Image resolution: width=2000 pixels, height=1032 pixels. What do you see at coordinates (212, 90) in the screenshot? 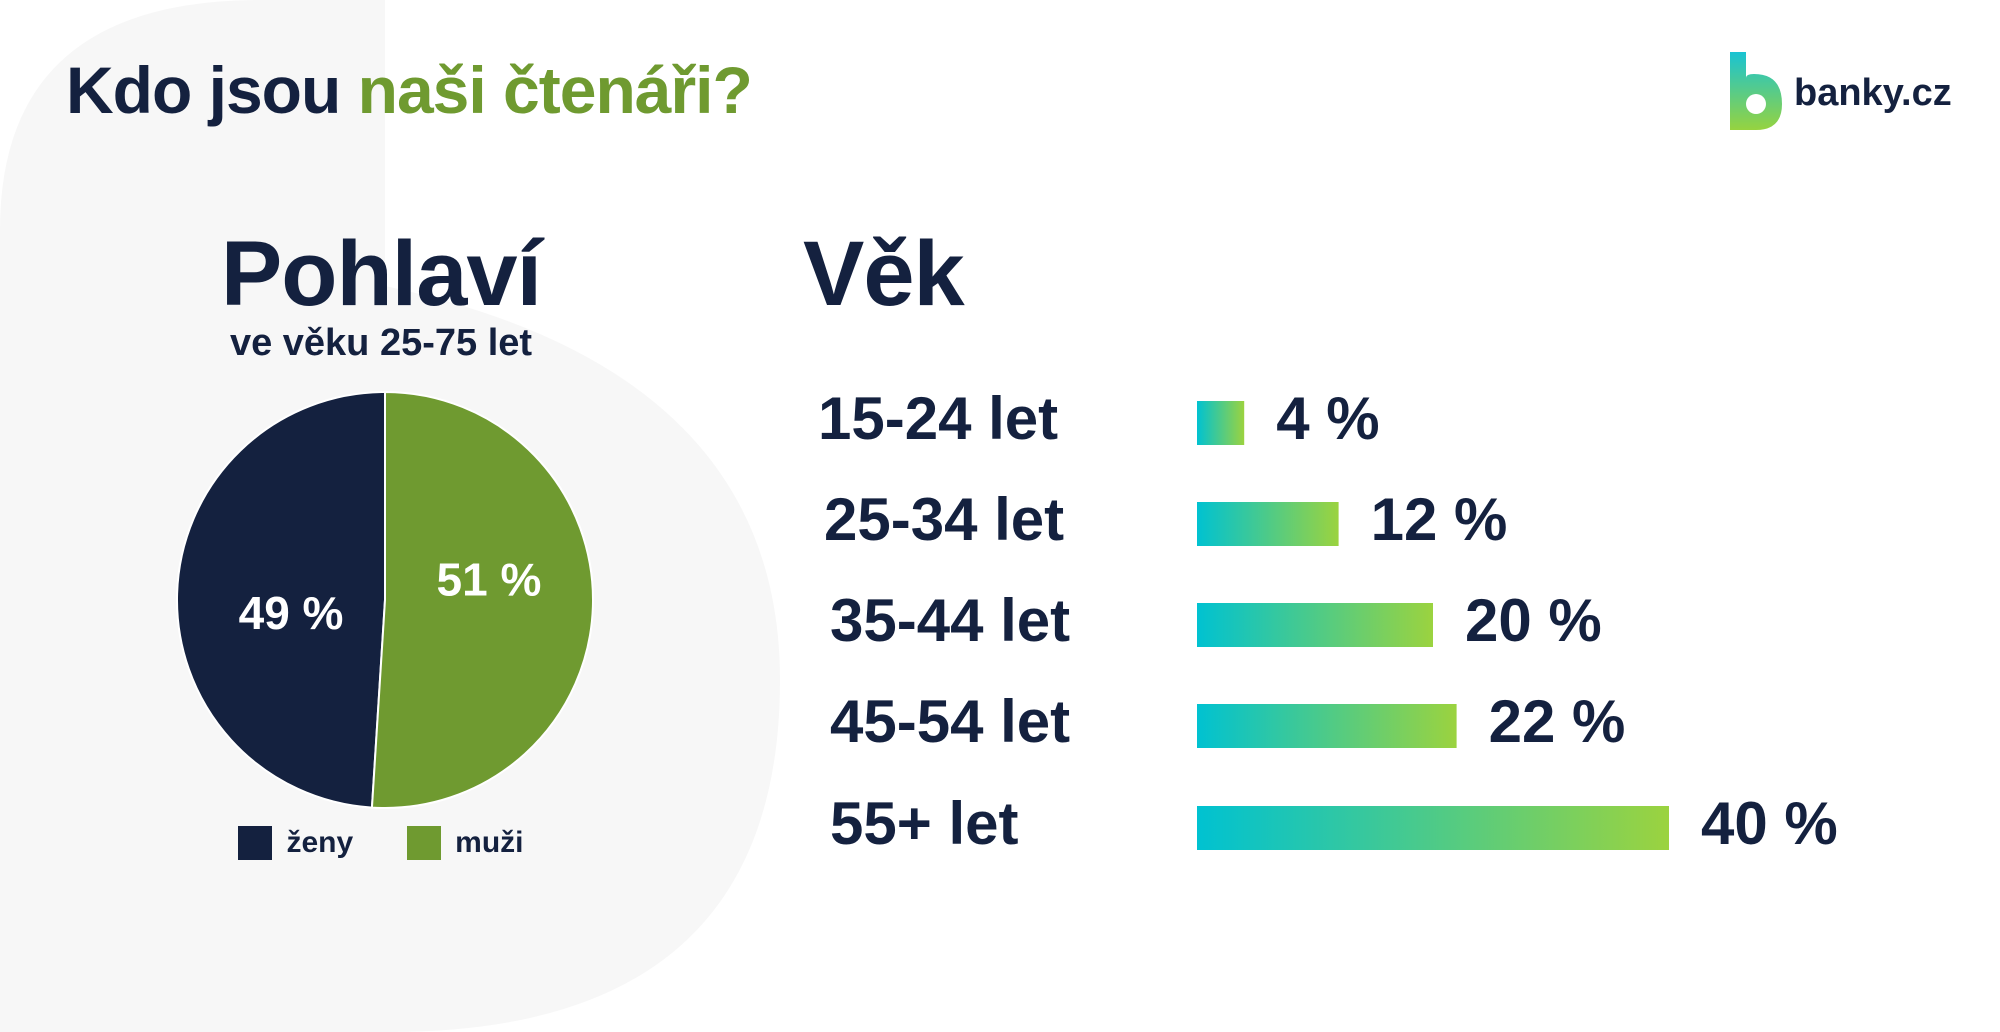
I see `title-part-main: Kdo jsou` at bounding box center [212, 90].